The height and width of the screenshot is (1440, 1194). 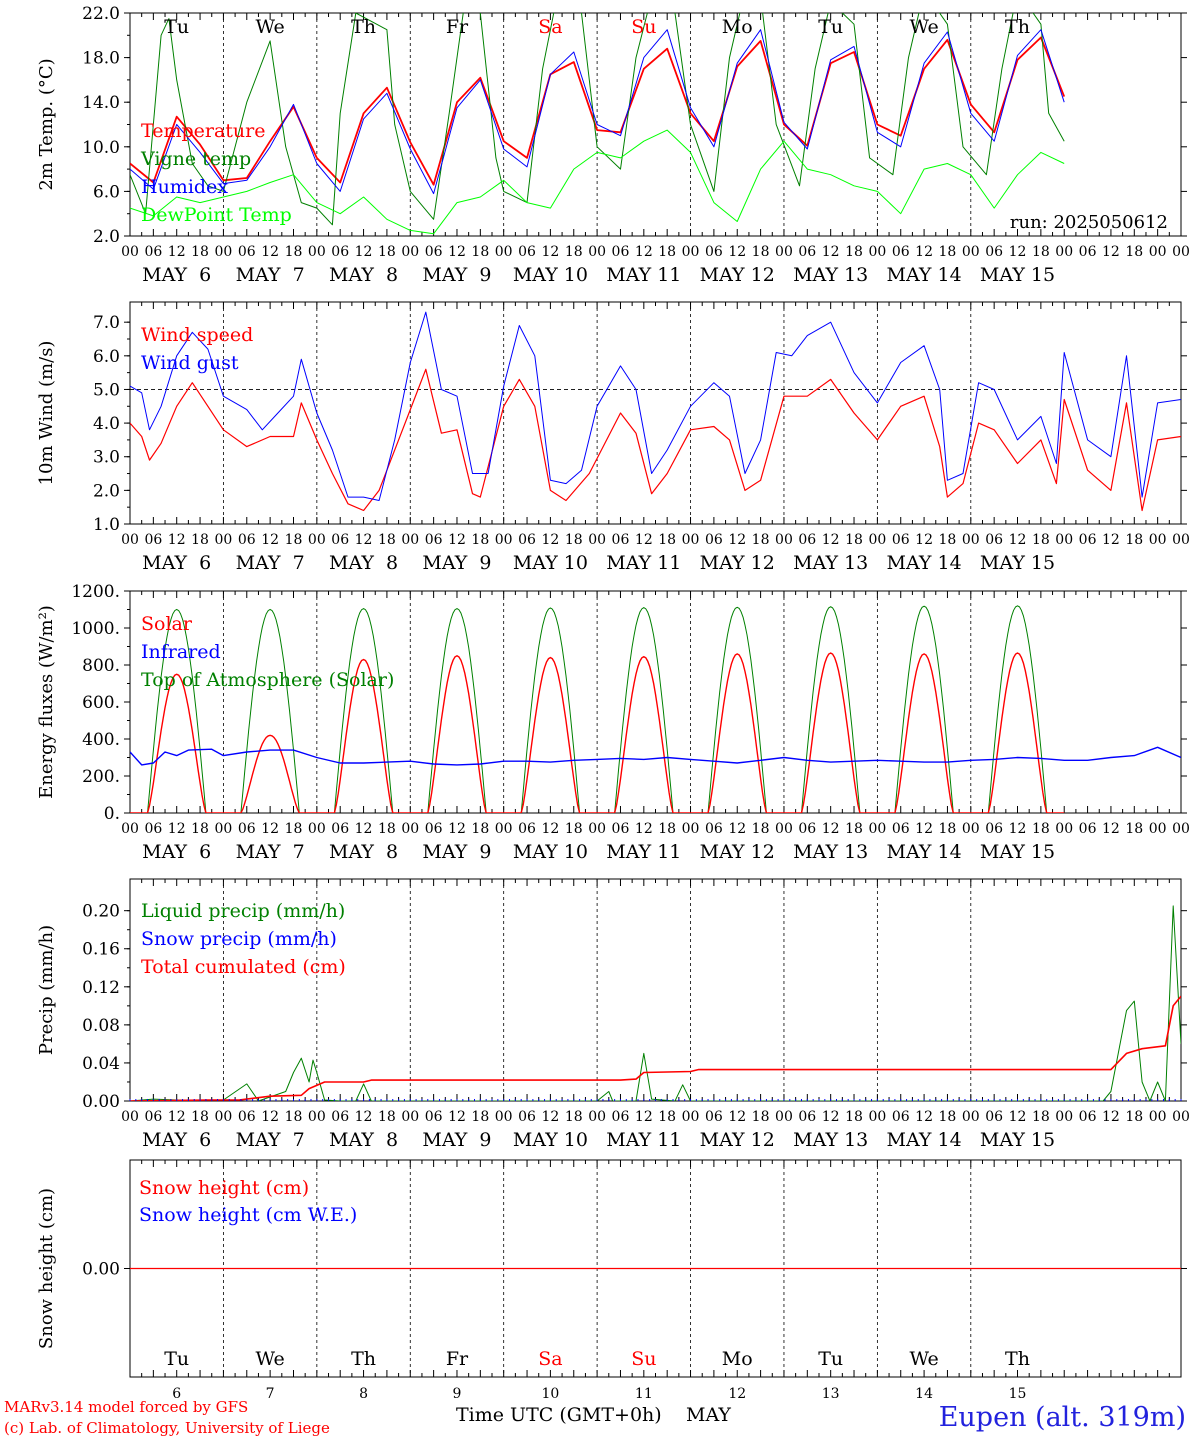 What do you see at coordinates (106, 491) in the screenshot?
I see `y-tick-label: 2.0` at bounding box center [106, 491].